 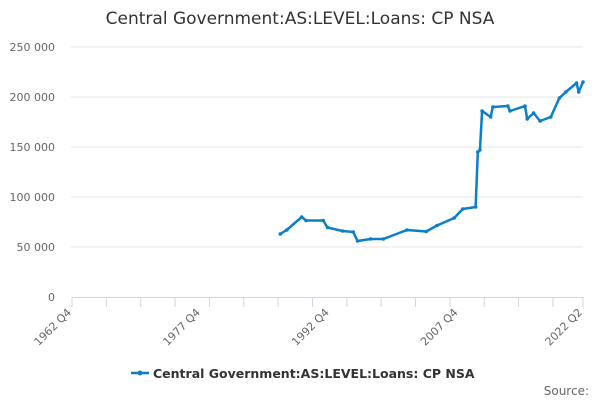 What do you see at coordinates (36, 247) in the screenshot?
I see `y-tick-label: 50 000` at bounding box center [36, 247].